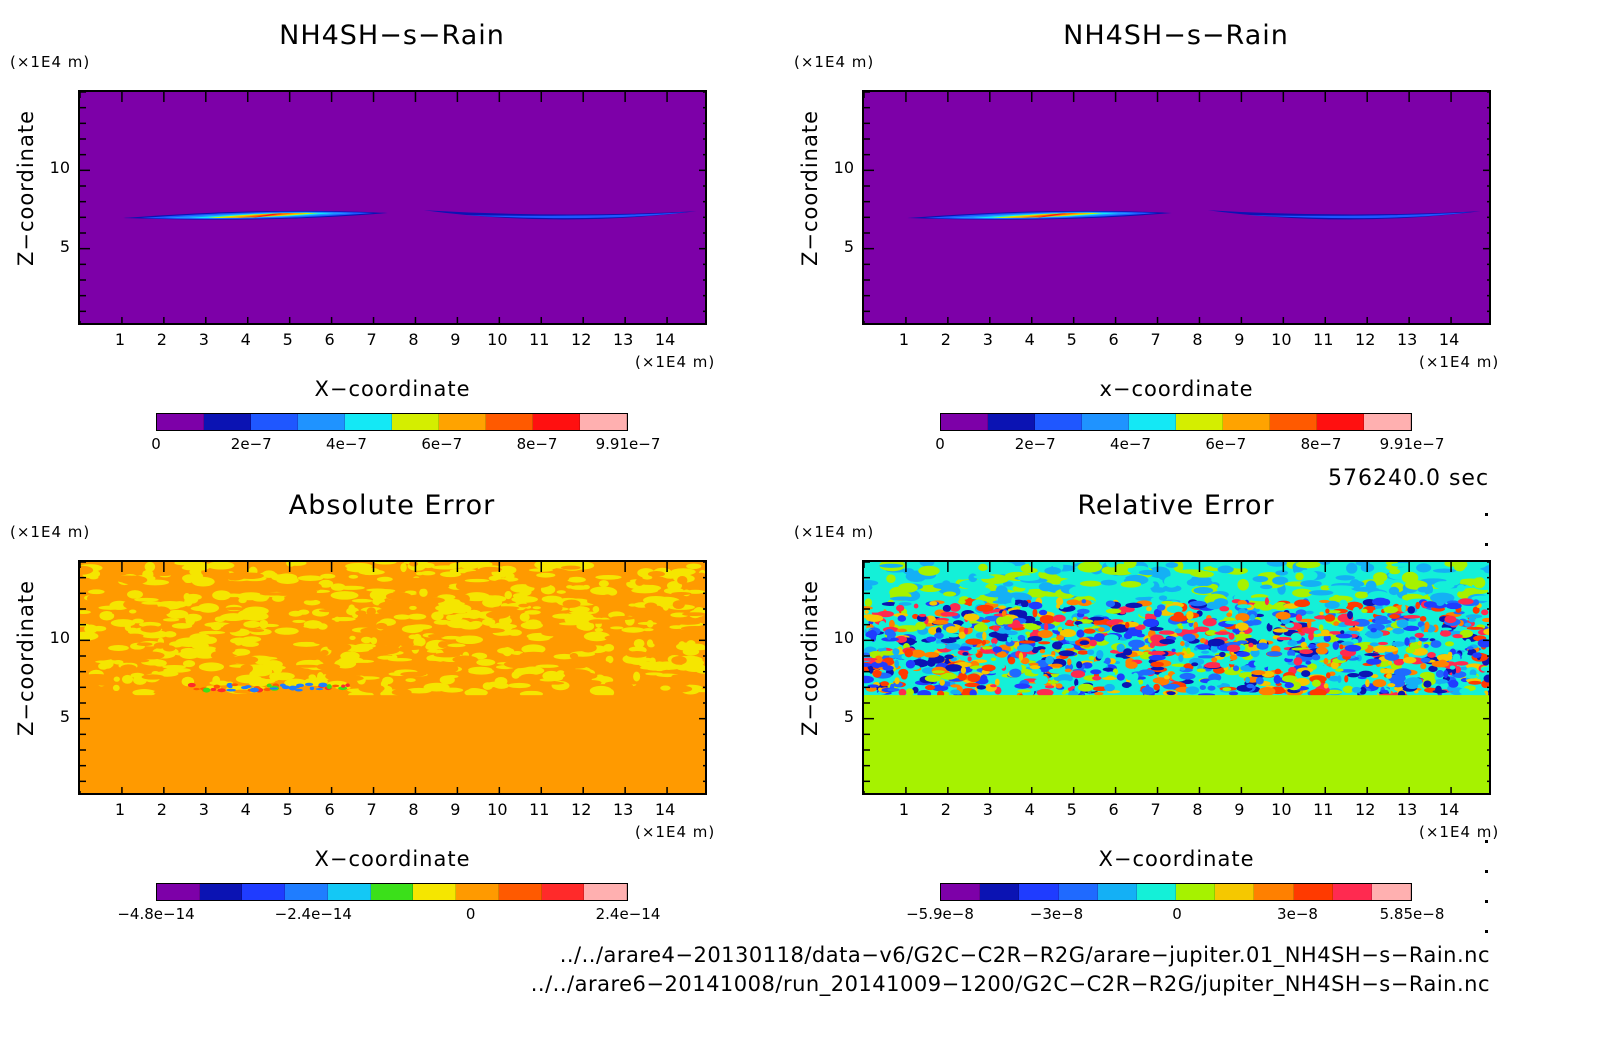 The height and width of the screenshot is (1054, 1604). I want to click on x-tick-label: 7, so click(371, 809).